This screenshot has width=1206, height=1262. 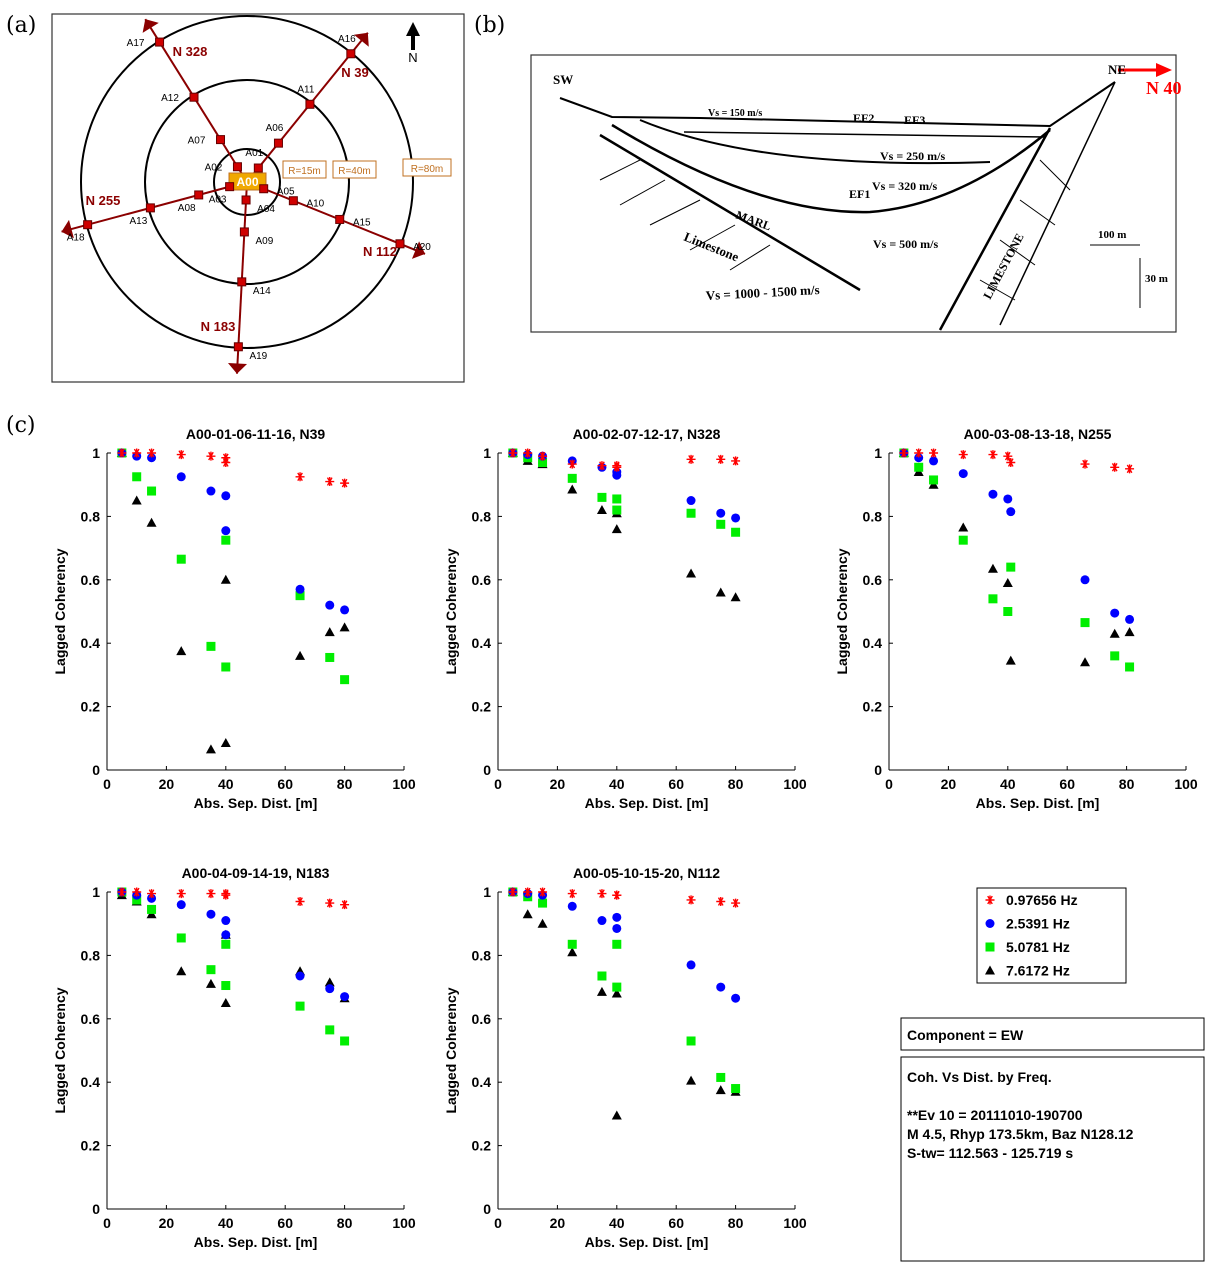 What do you see at coordinates (905, 186) in the screenshot?
I see `section-label: Vs = 320 m/s` at bounding box center [905, 186].